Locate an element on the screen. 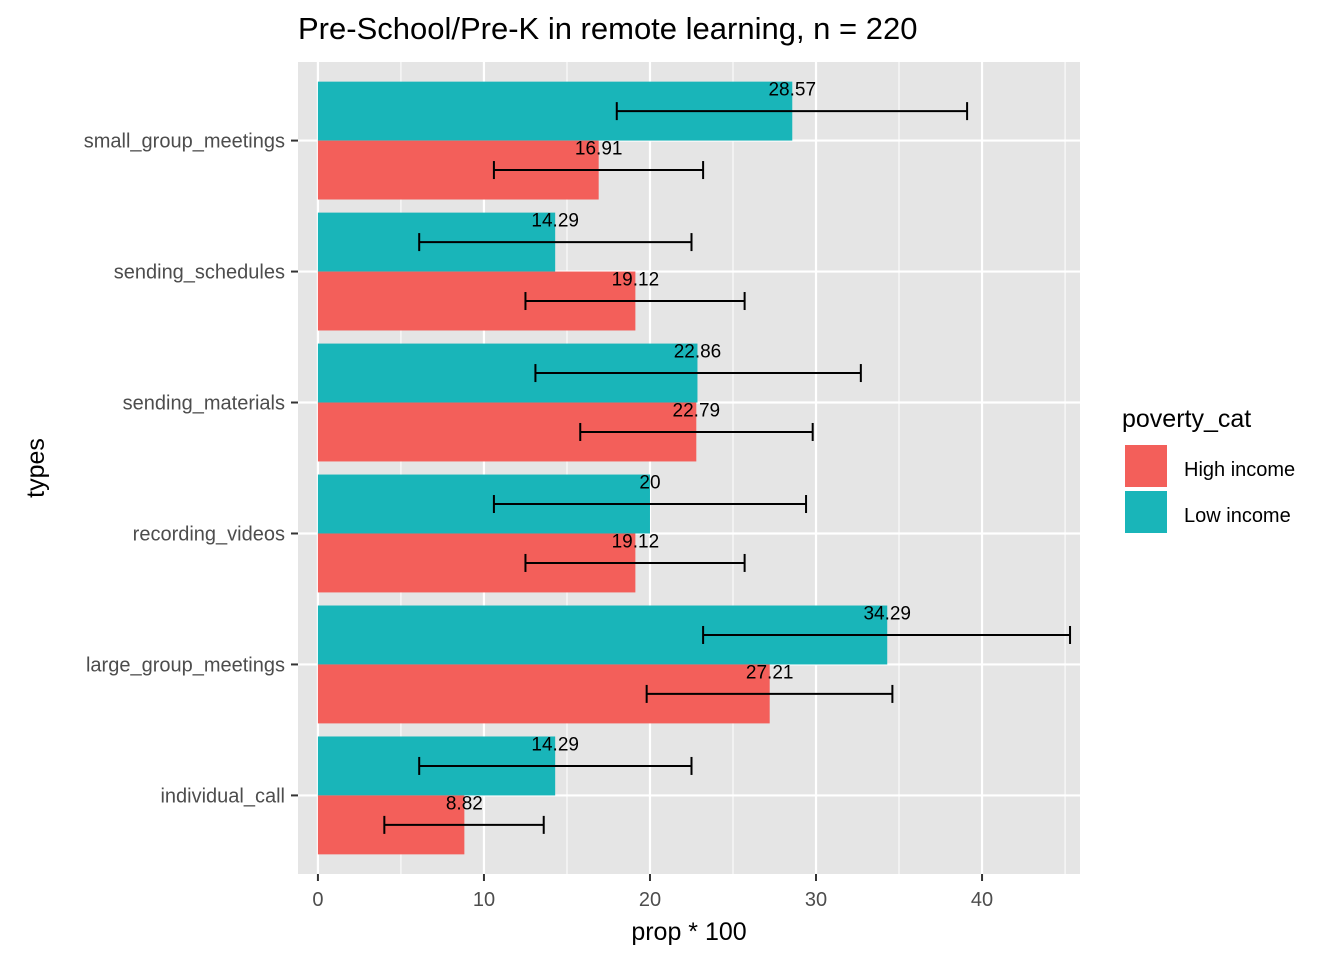 This screenshot has width=1344, height=960. data-label: 22.79 is located at coordinates (697, 411).